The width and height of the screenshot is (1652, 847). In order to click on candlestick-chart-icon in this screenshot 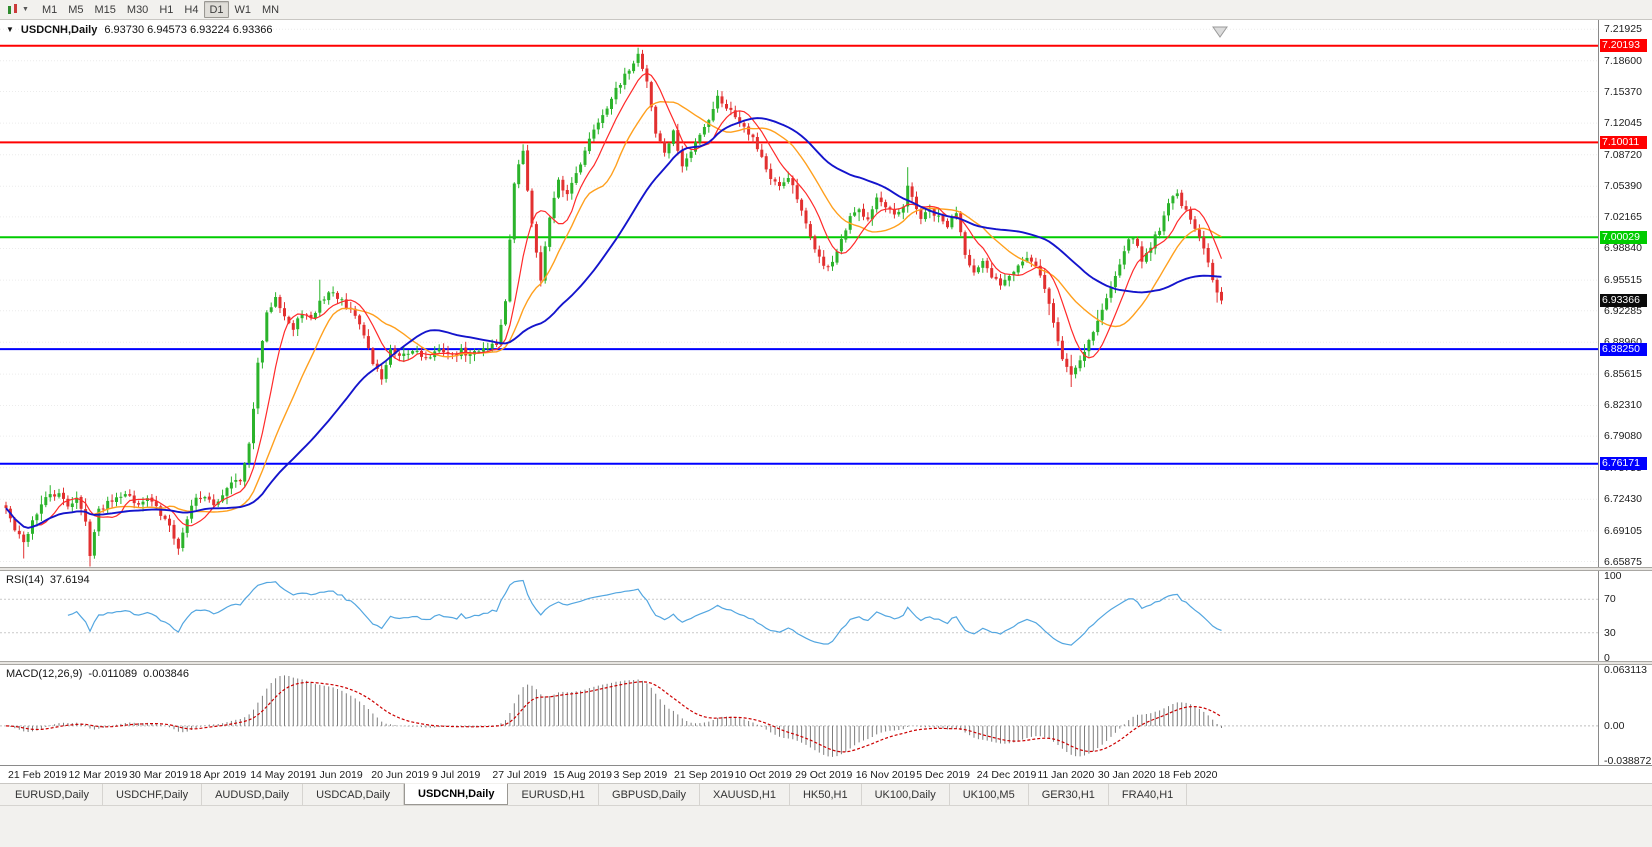, I will do `click(13, 9)`.